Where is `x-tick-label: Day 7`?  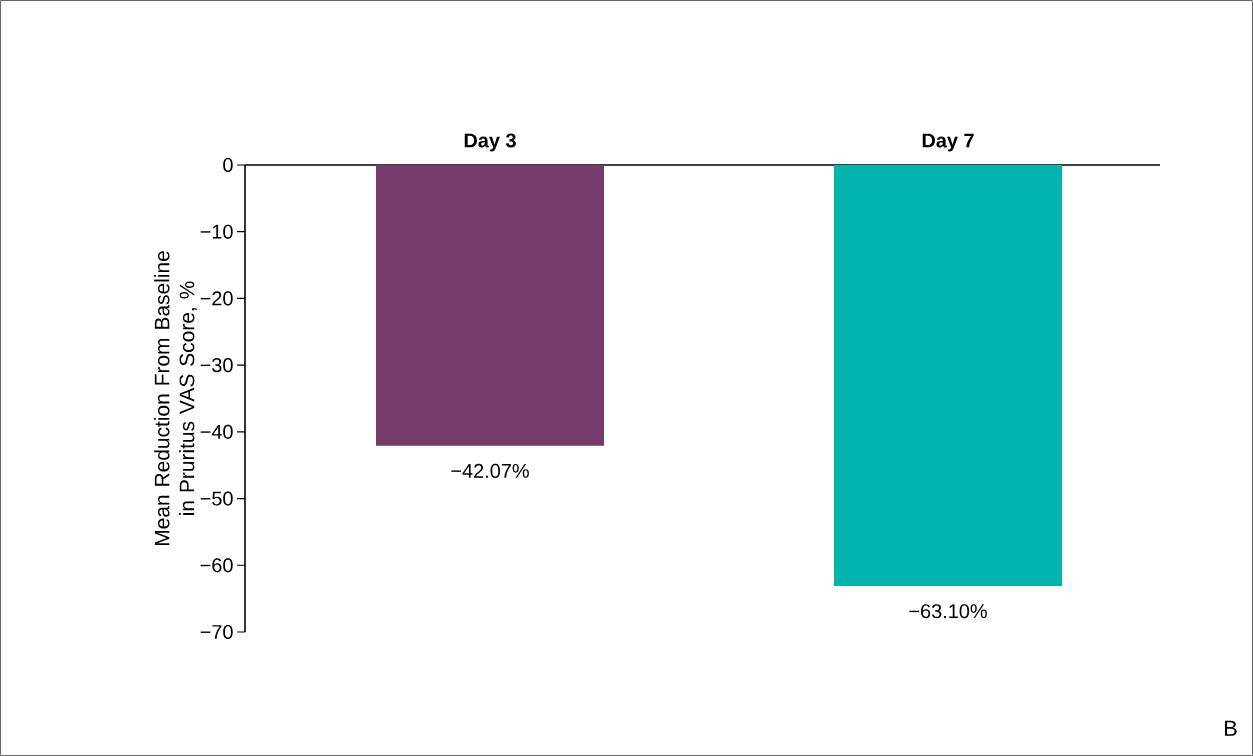 x-tick-label: Day 7 is located at coordinates (948, 142).